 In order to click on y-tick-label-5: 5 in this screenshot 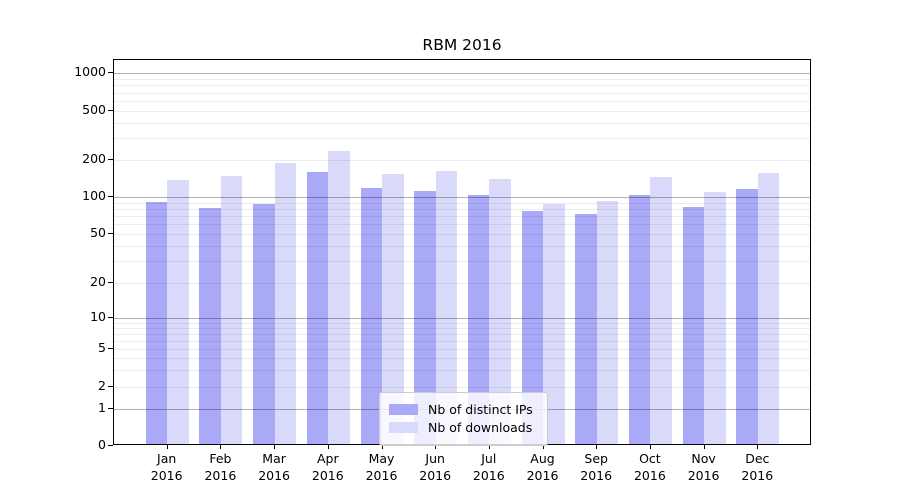, I will do `click(102, 347)`.